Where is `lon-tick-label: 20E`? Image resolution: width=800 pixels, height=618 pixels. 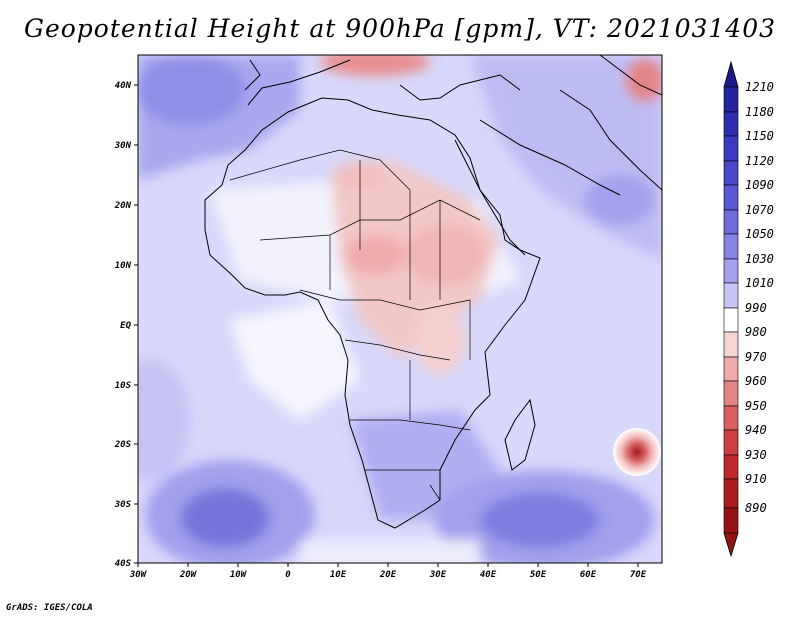
lon-tick-label: 20E is located at coordinates (388, 575).